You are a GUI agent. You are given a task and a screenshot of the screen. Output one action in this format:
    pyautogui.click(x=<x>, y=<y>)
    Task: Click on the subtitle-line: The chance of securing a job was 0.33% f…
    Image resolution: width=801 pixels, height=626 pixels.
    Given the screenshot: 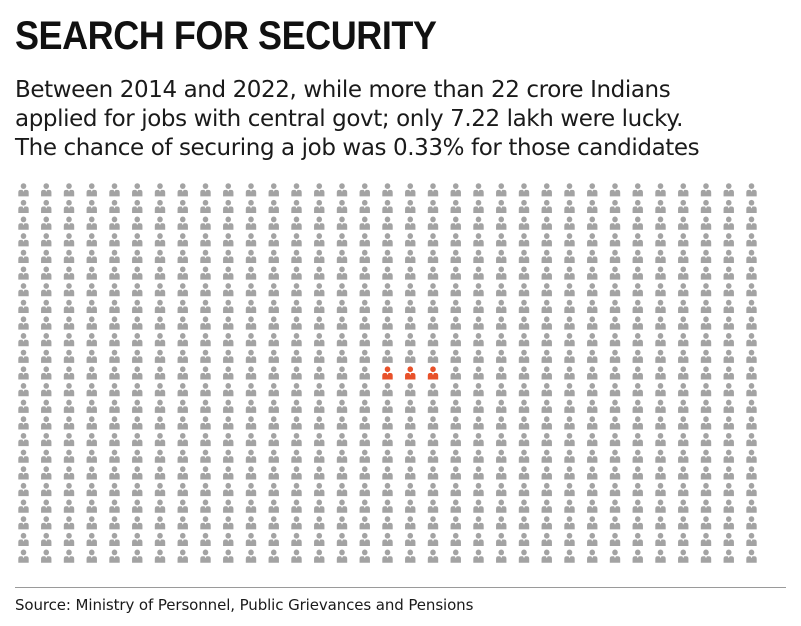 What is the action you would take?
    pyautogui.click(x=357, y=148)
    